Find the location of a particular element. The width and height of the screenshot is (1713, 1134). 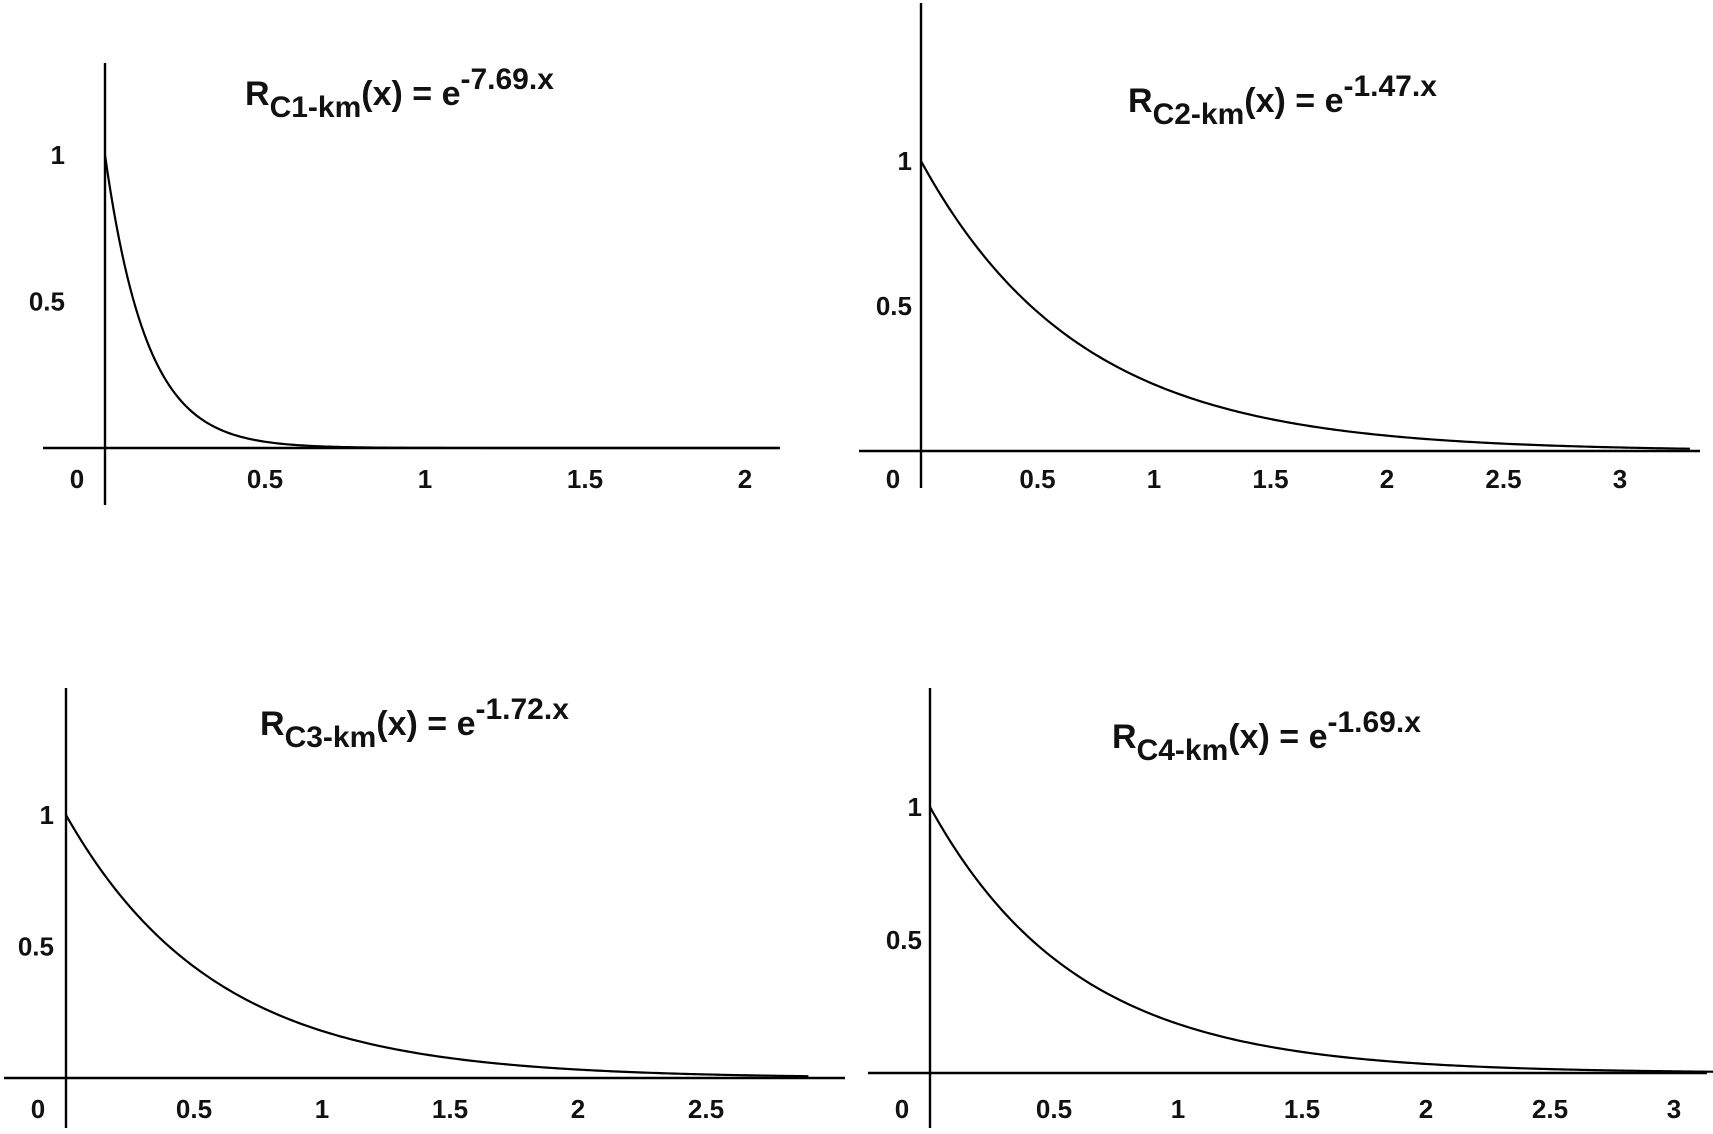

chart-title: RC4-km(x) = e-1.69.x is located at coordinates (1266, 736).